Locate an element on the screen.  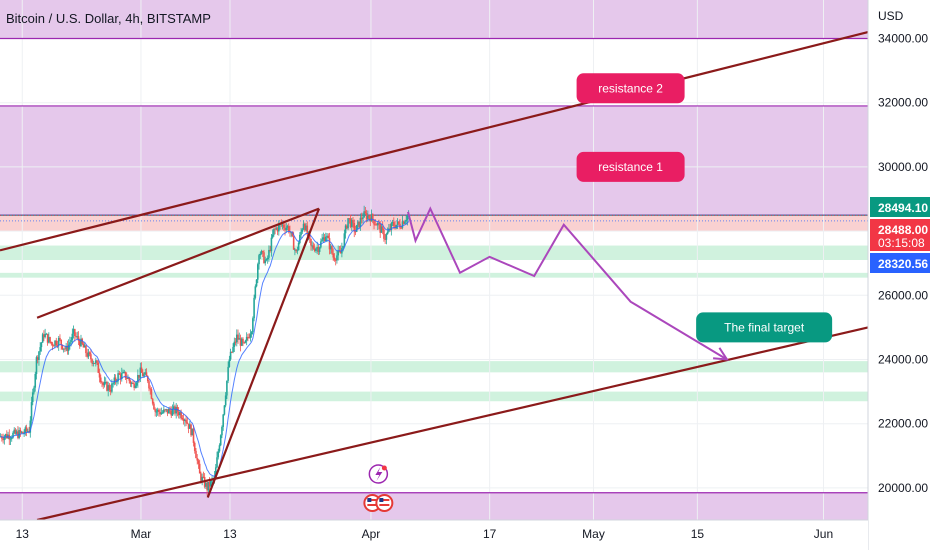
time-tick-7: Jun is located at coordinates (823, 534).